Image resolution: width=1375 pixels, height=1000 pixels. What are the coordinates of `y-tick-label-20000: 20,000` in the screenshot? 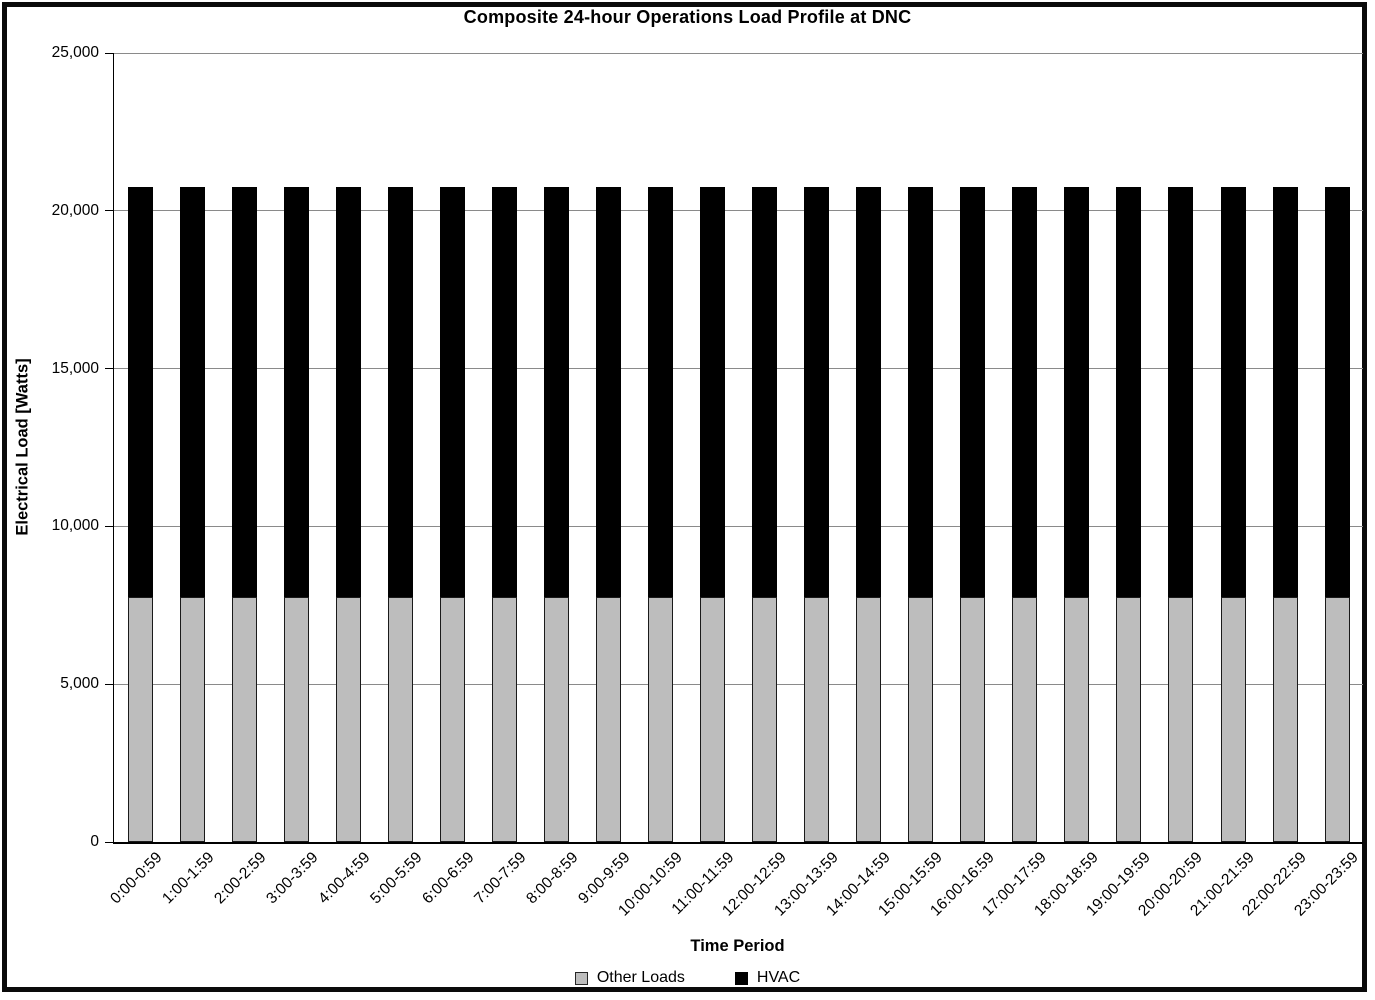 It's located at (75, 210).